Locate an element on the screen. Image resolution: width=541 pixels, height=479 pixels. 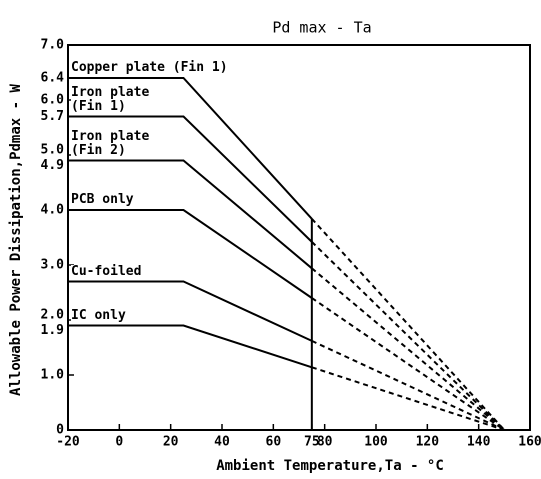
series-label: Iron plate (Fin 2) is located at coordinates (121, 143).